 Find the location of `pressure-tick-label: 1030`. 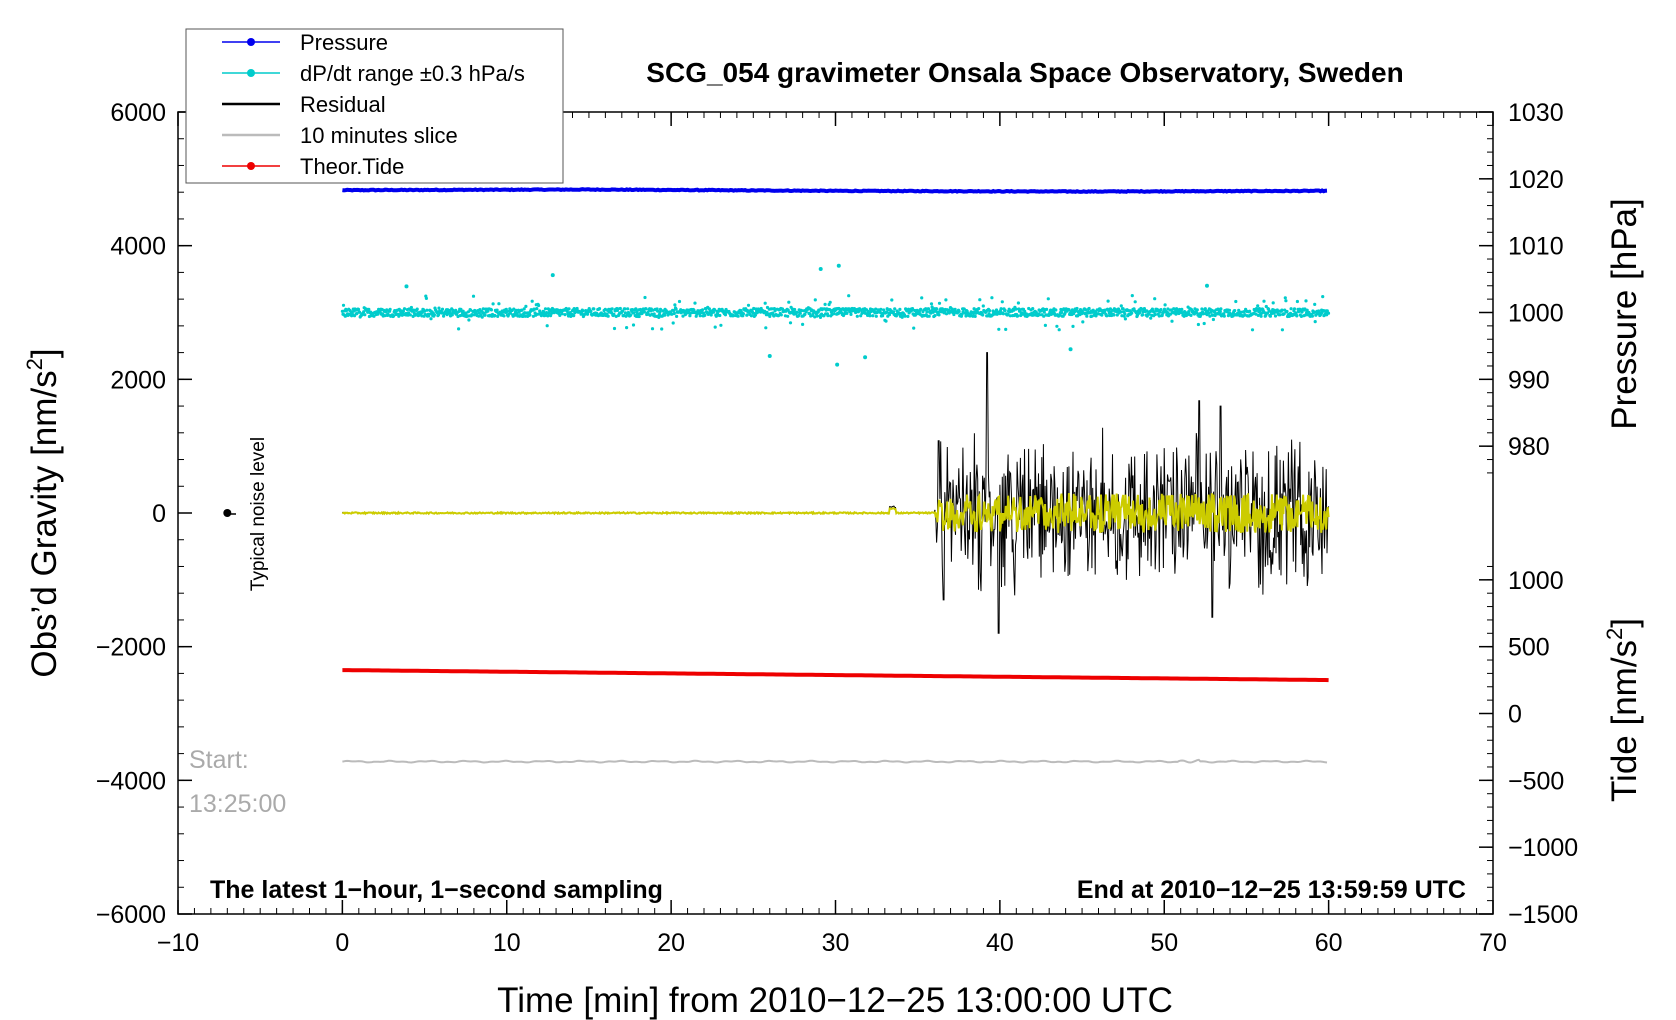

pressure-tick-label: 1030 is located at coordinates (1536, 113).